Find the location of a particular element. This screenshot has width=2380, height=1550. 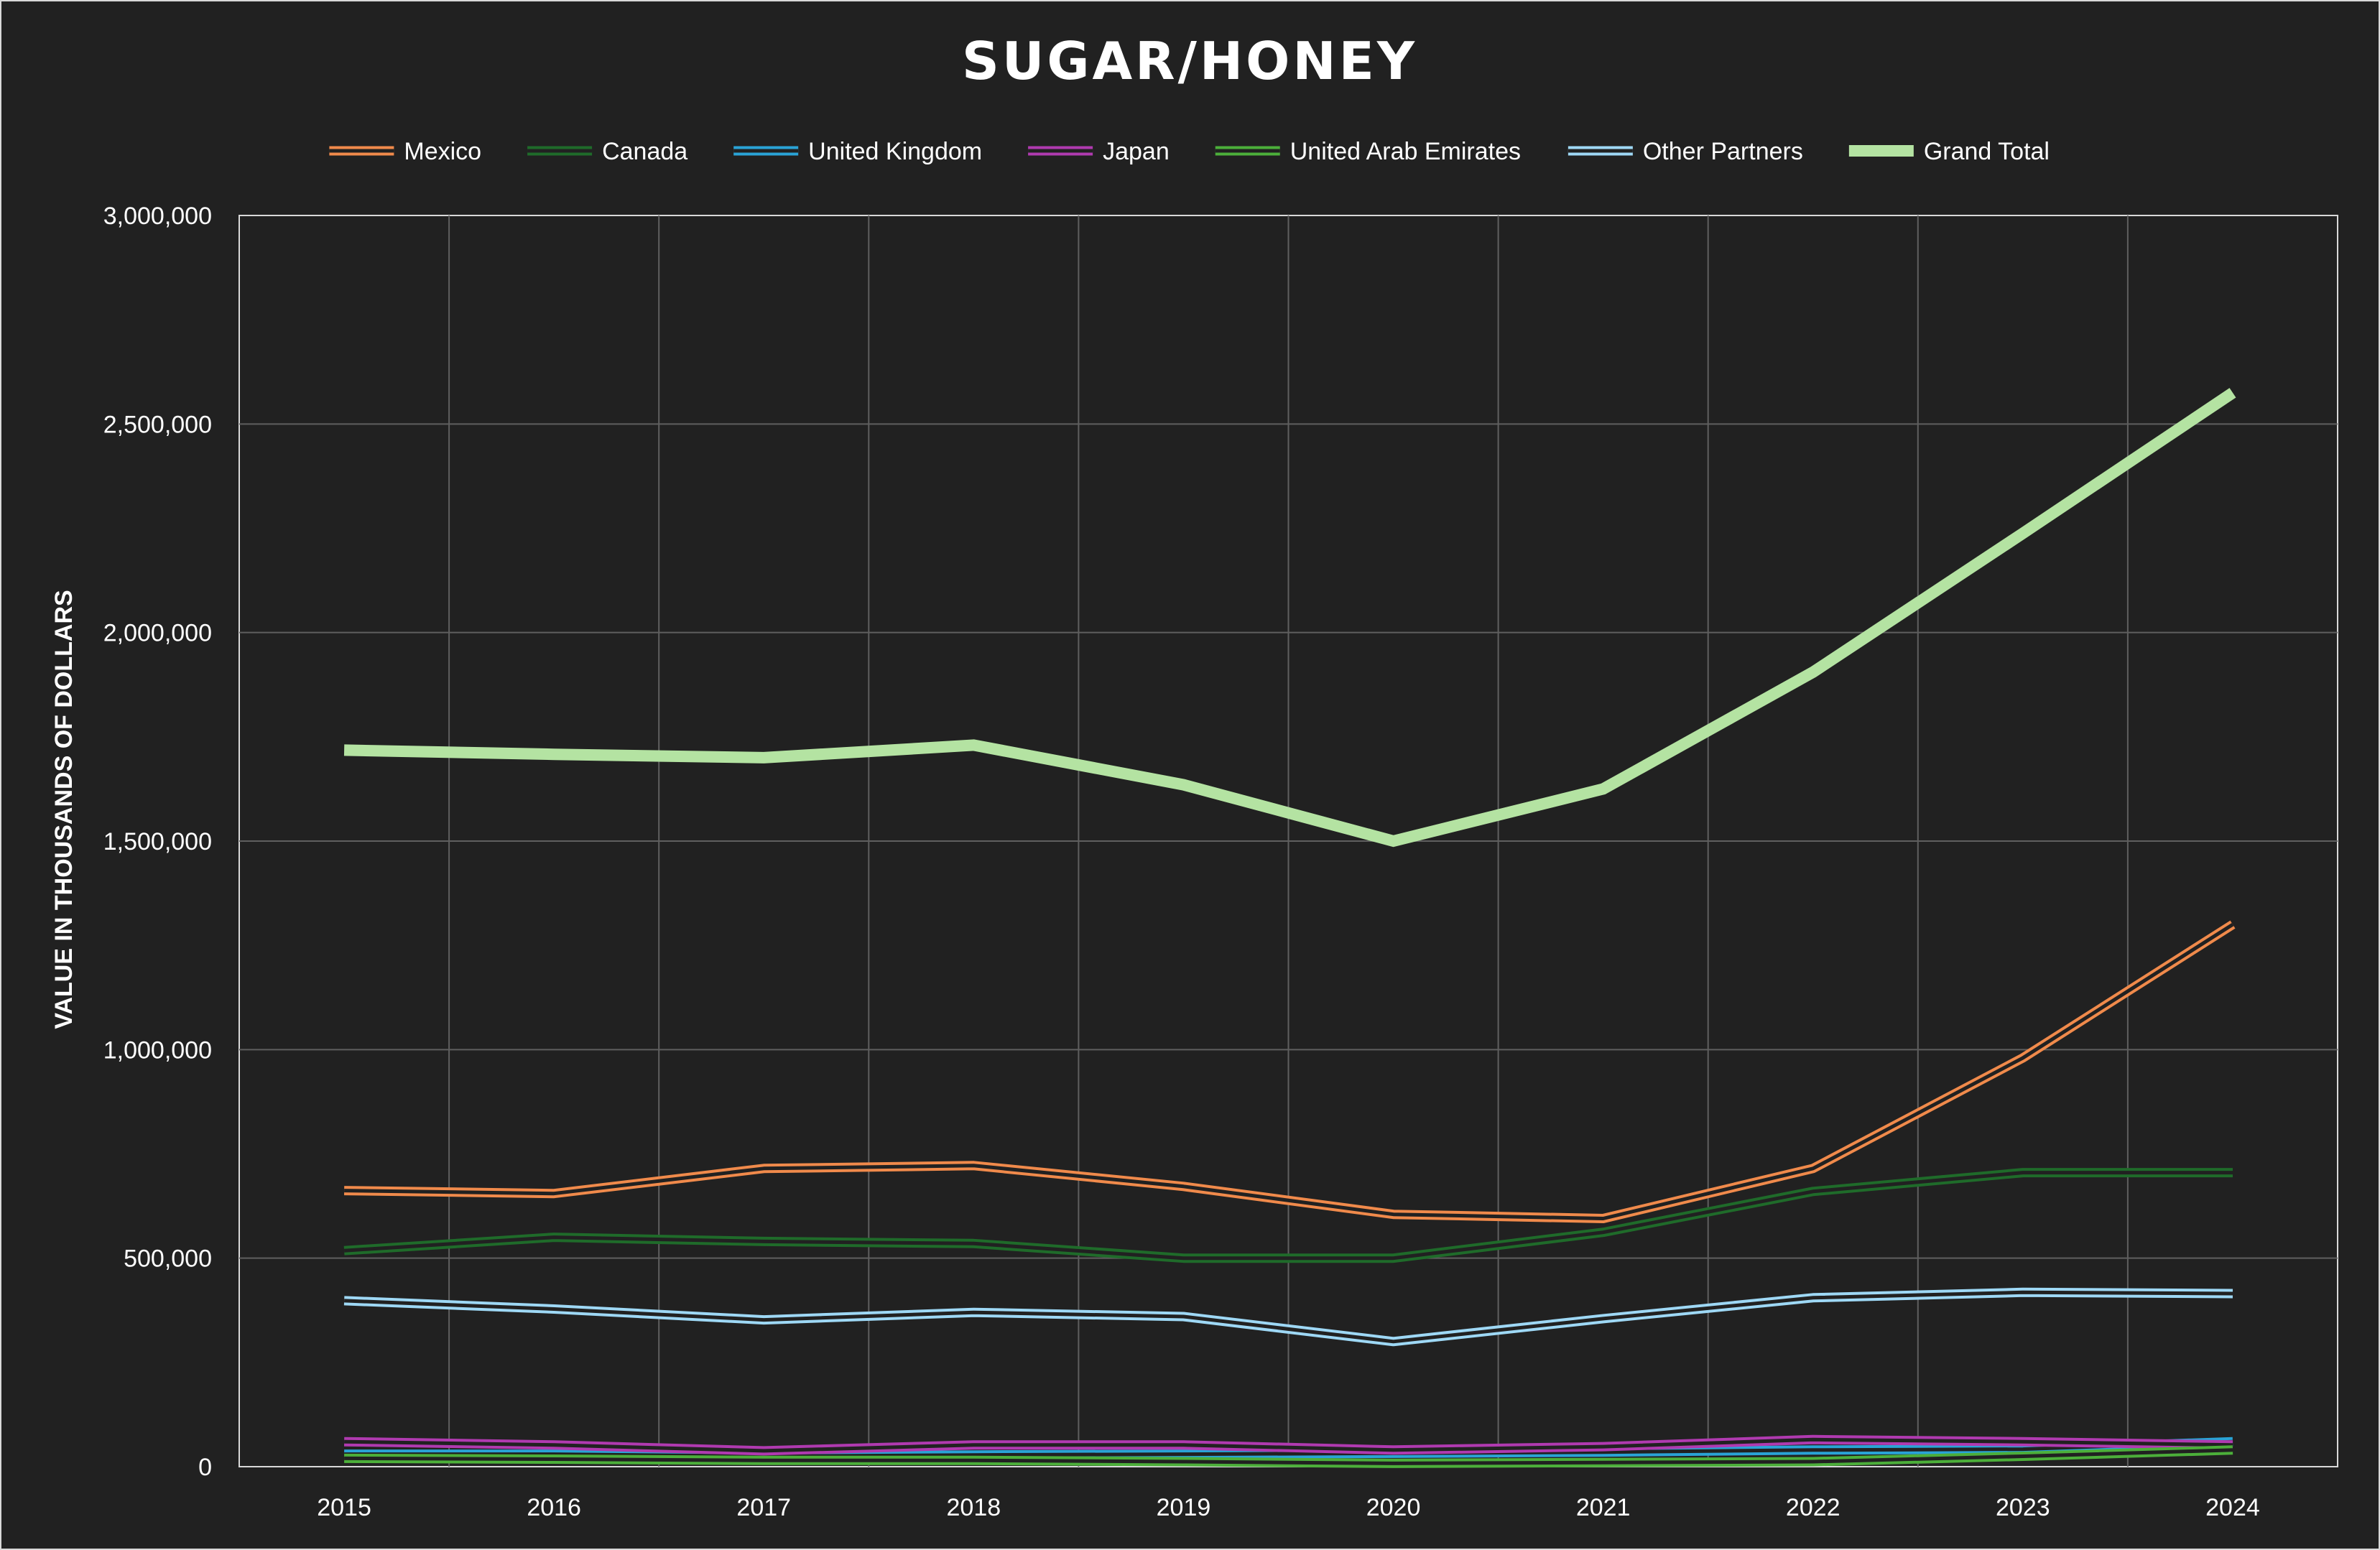

series-line-inner-japan is located at coordinates (1288, 1445).